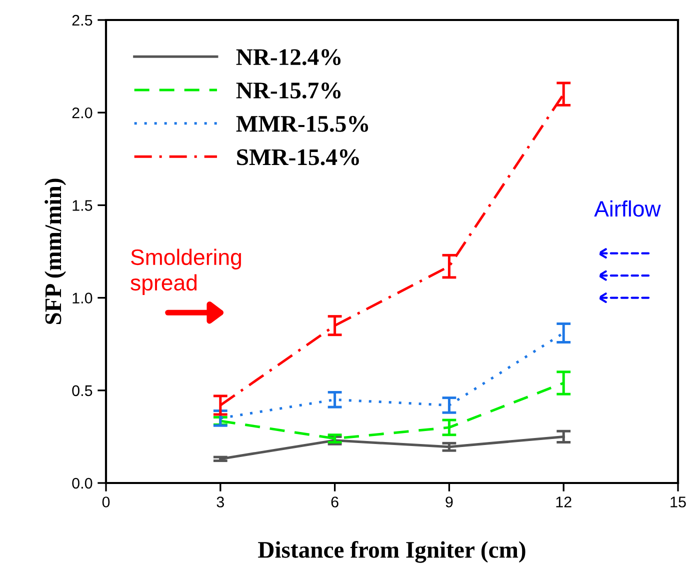  I want to click on x-tick-label: 9, so click(449, 502).